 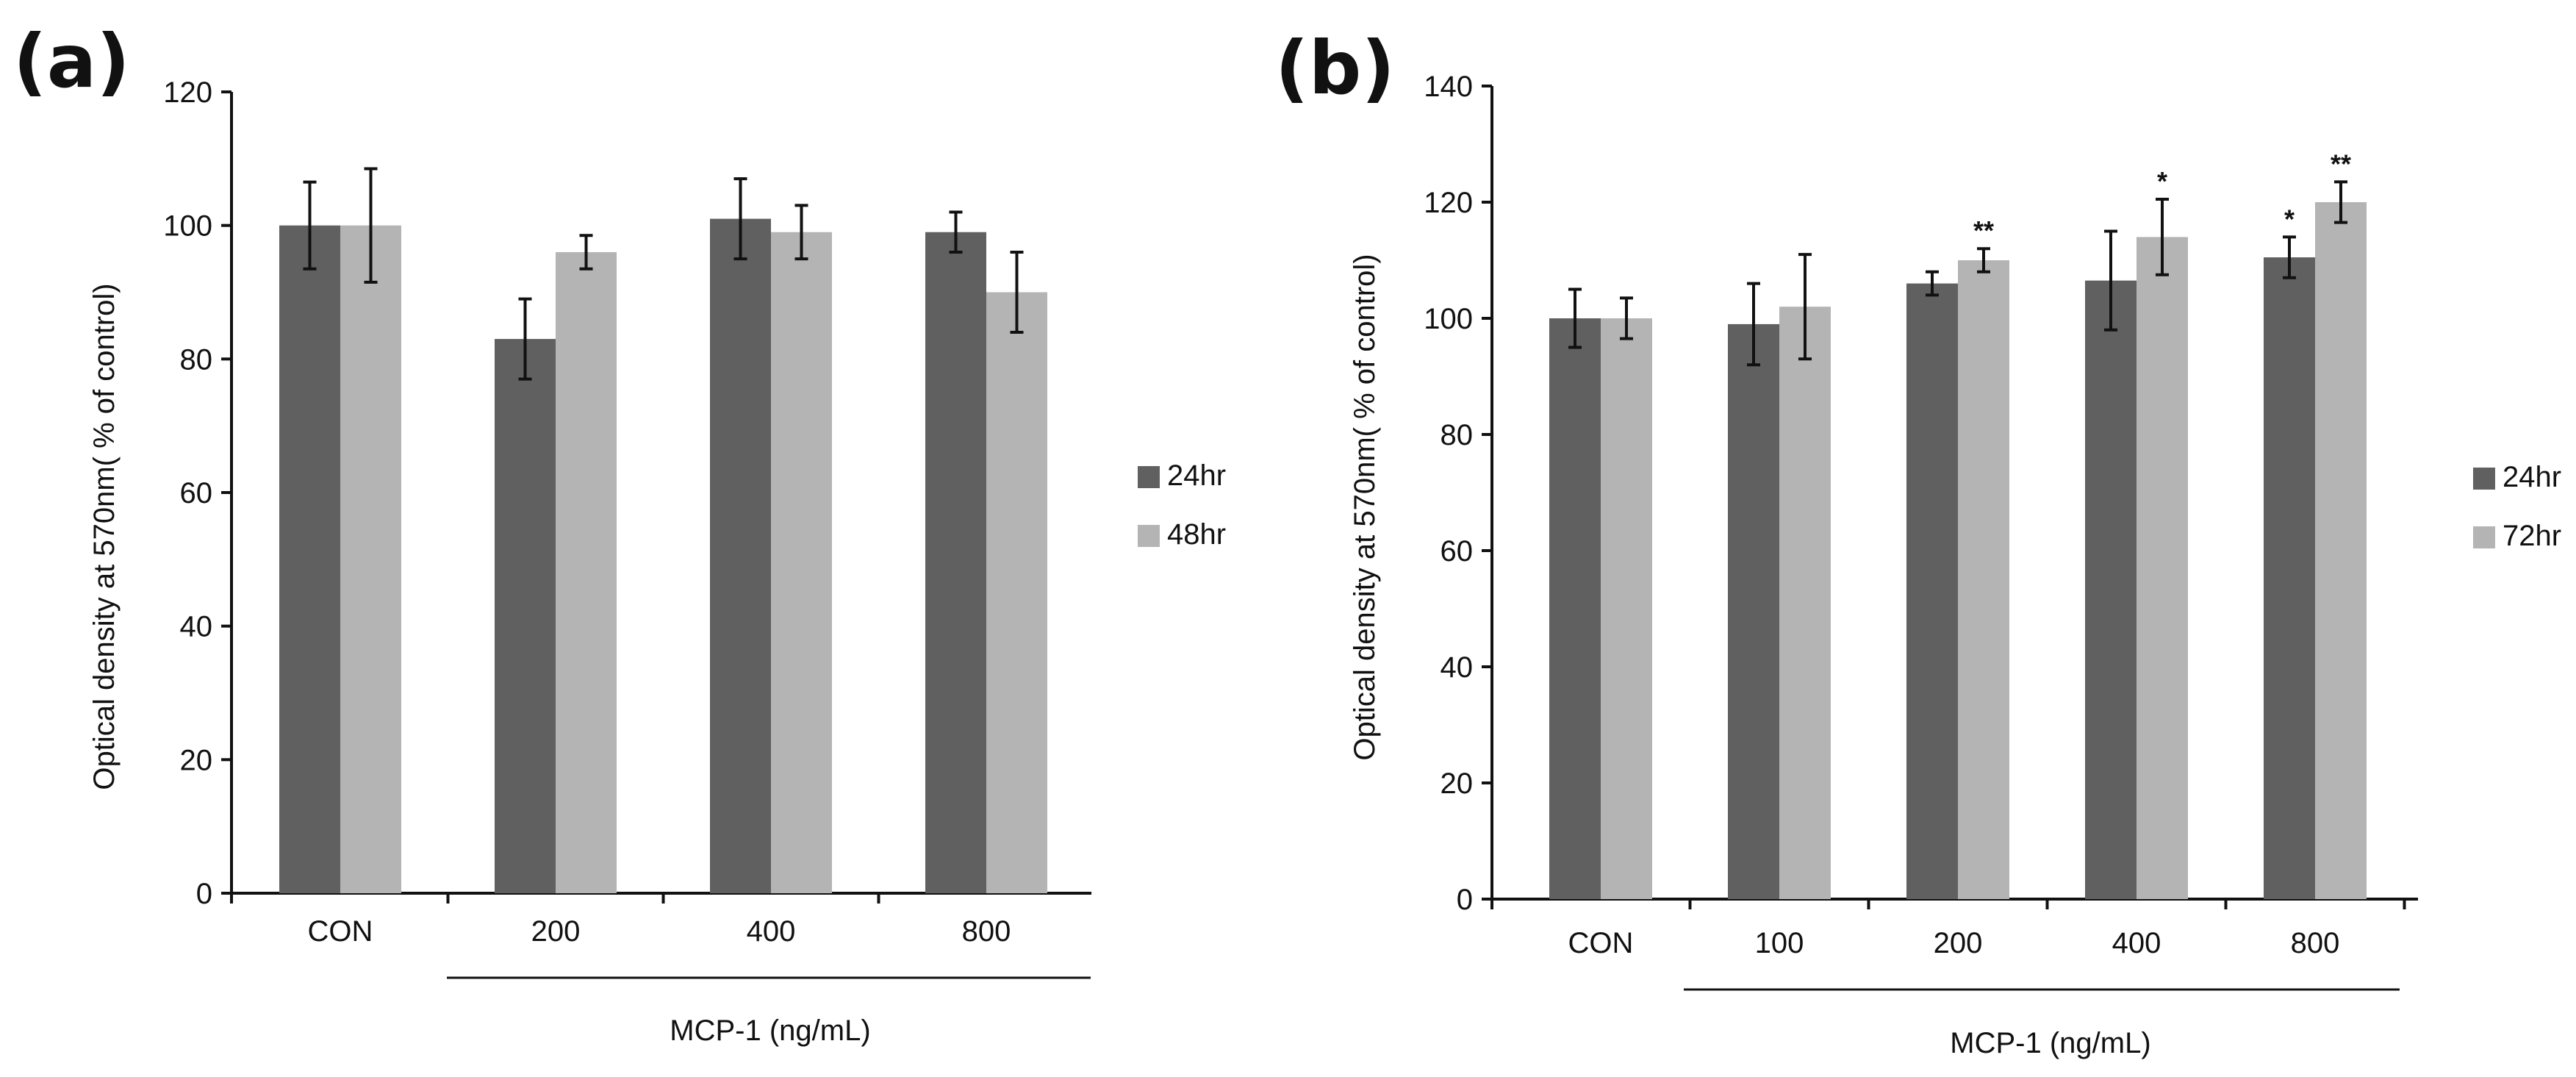 I want to click on panel-label-b: (b), so click(x=1335, y=68).